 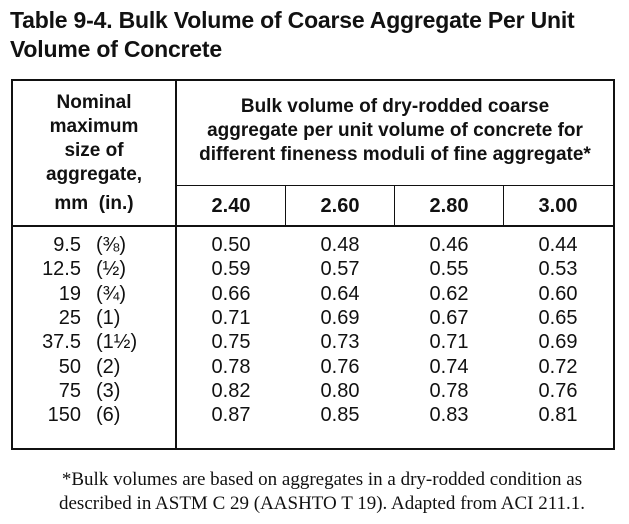 What do you see at coordinates (111, 245) in the screenshot?
I see `size-in-cell: (⅜)` at bounding box center [111, 245].